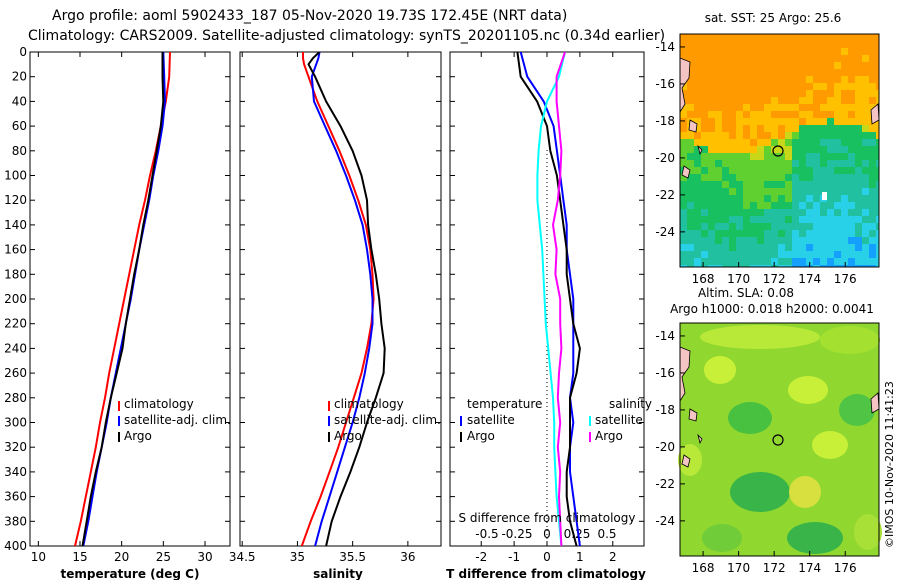  I want to click on depth-tick-label: 260, so click(15, 373).